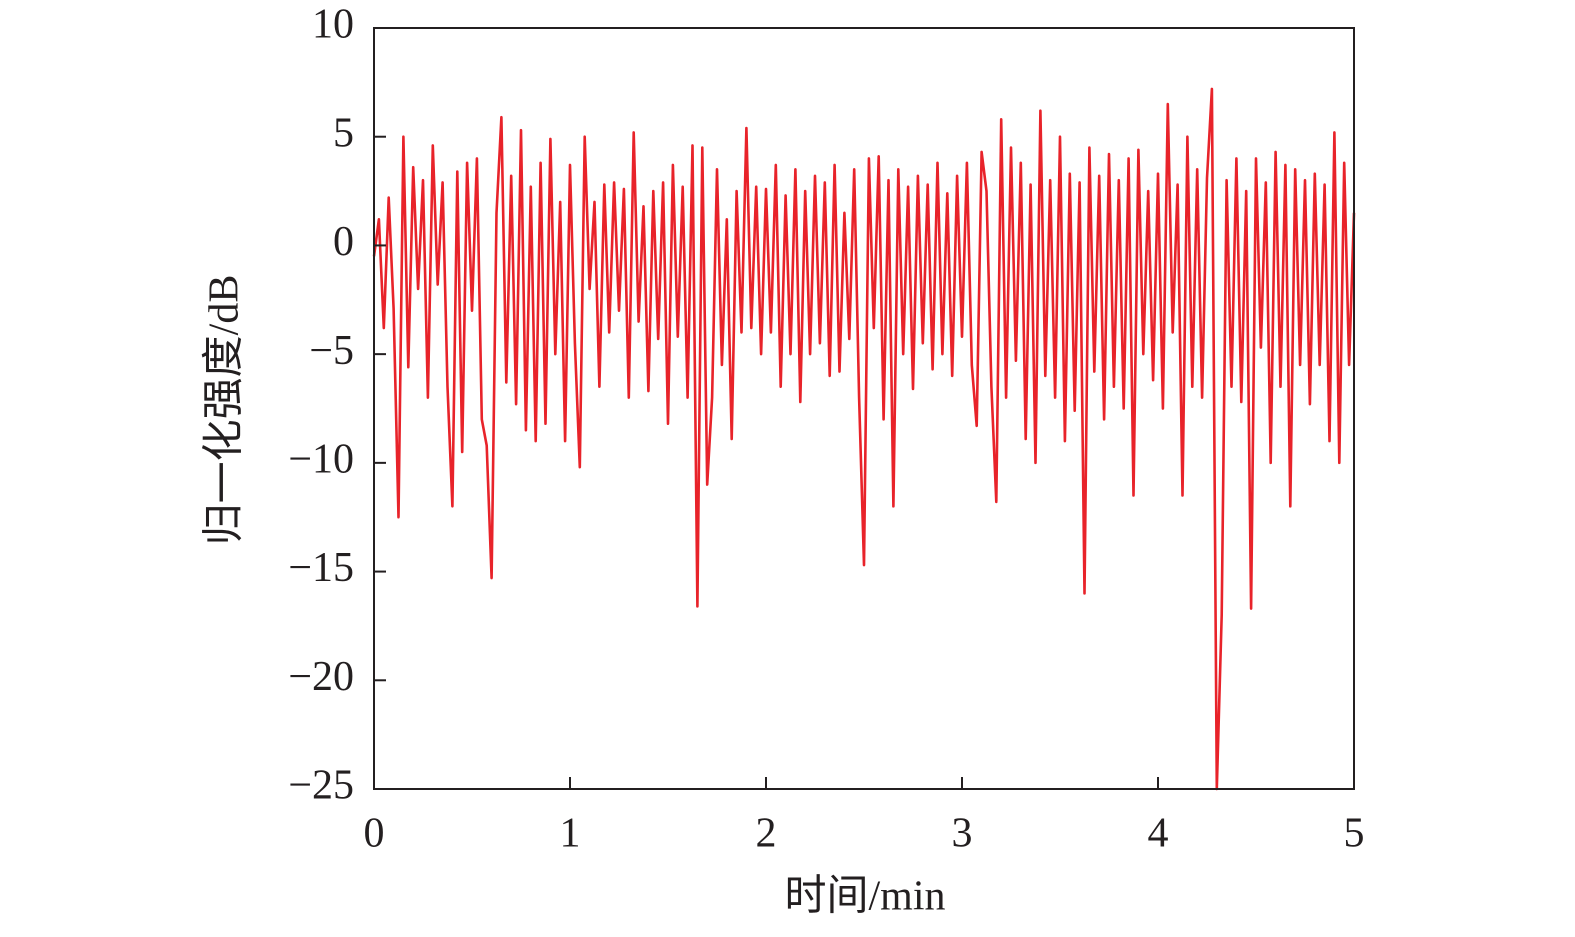 This screenshot has height=937, width=1575. What do you see at coordinates (331, 351) in the screenshot?
I see `y-tick-label: −5` at bounding box center [331, 351].